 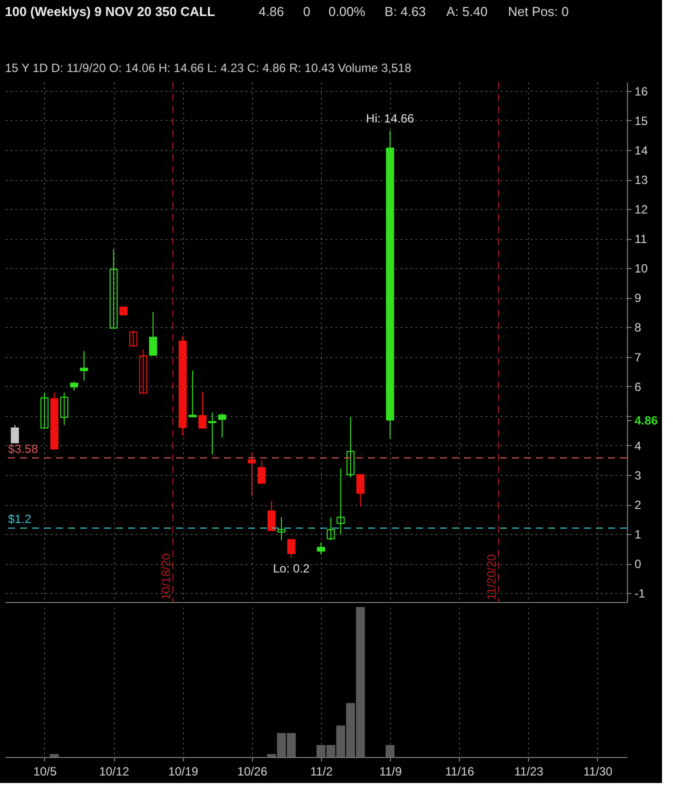 I want to click on y-tick-label: 13, so click(x=641, y=180).